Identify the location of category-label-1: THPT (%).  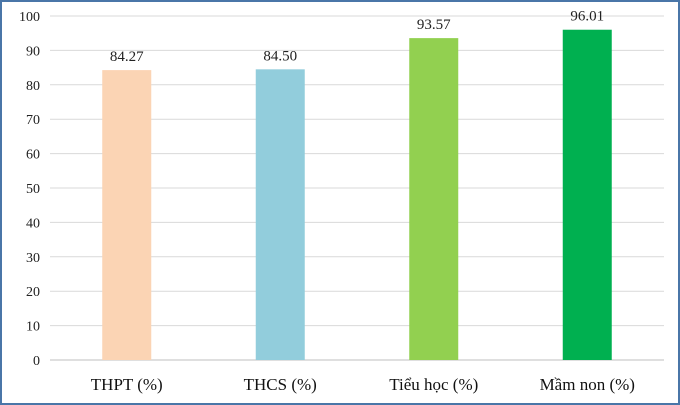
(127, 384).